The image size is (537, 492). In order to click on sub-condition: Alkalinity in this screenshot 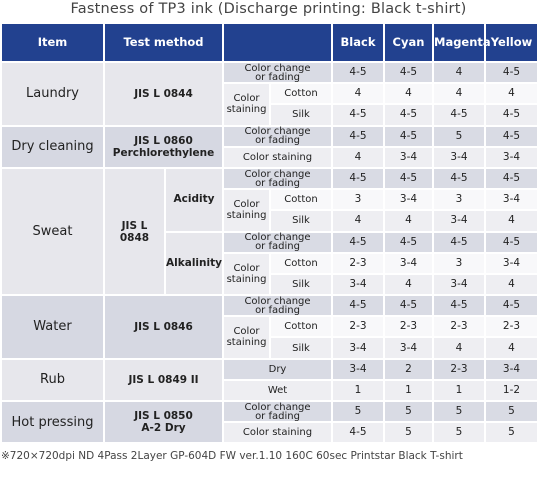, I will do `click(194, 263)`.